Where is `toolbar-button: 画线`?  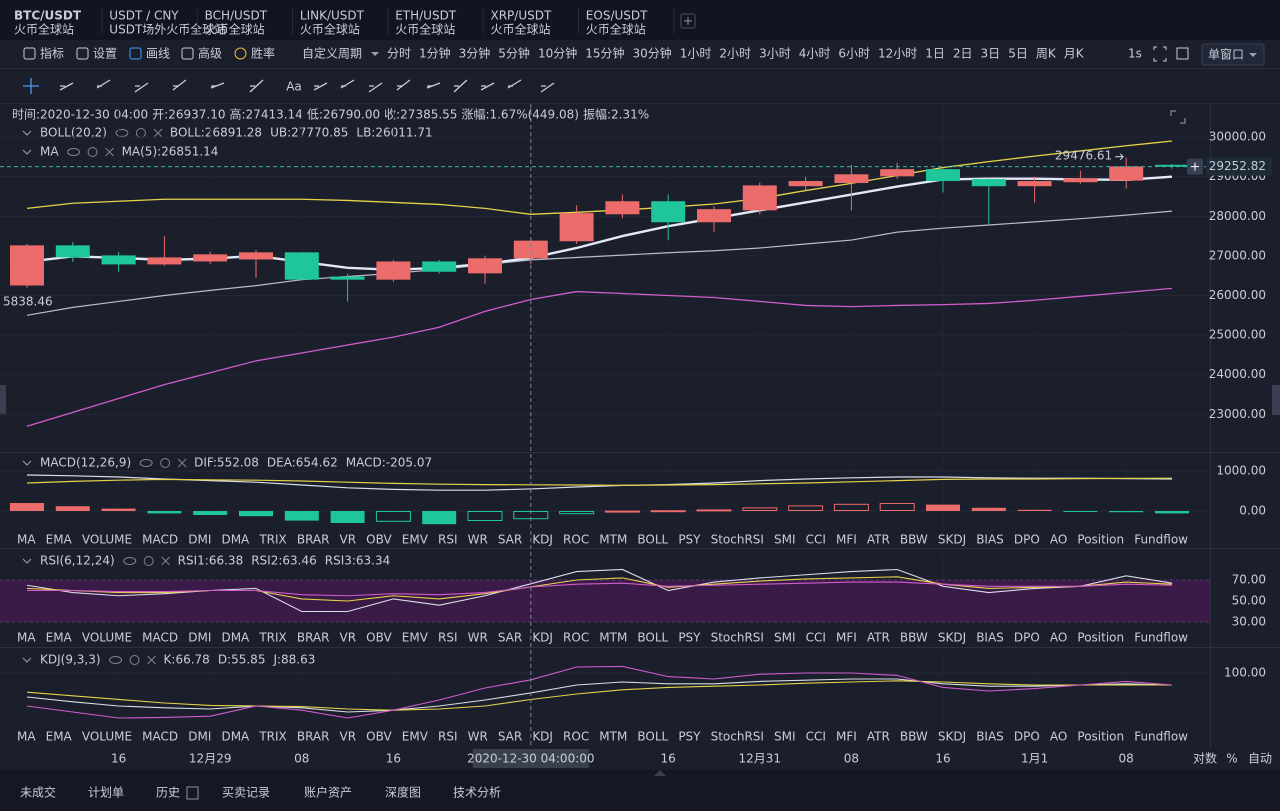
toolbar-button: 画线 is located at coordinates (158, 54).